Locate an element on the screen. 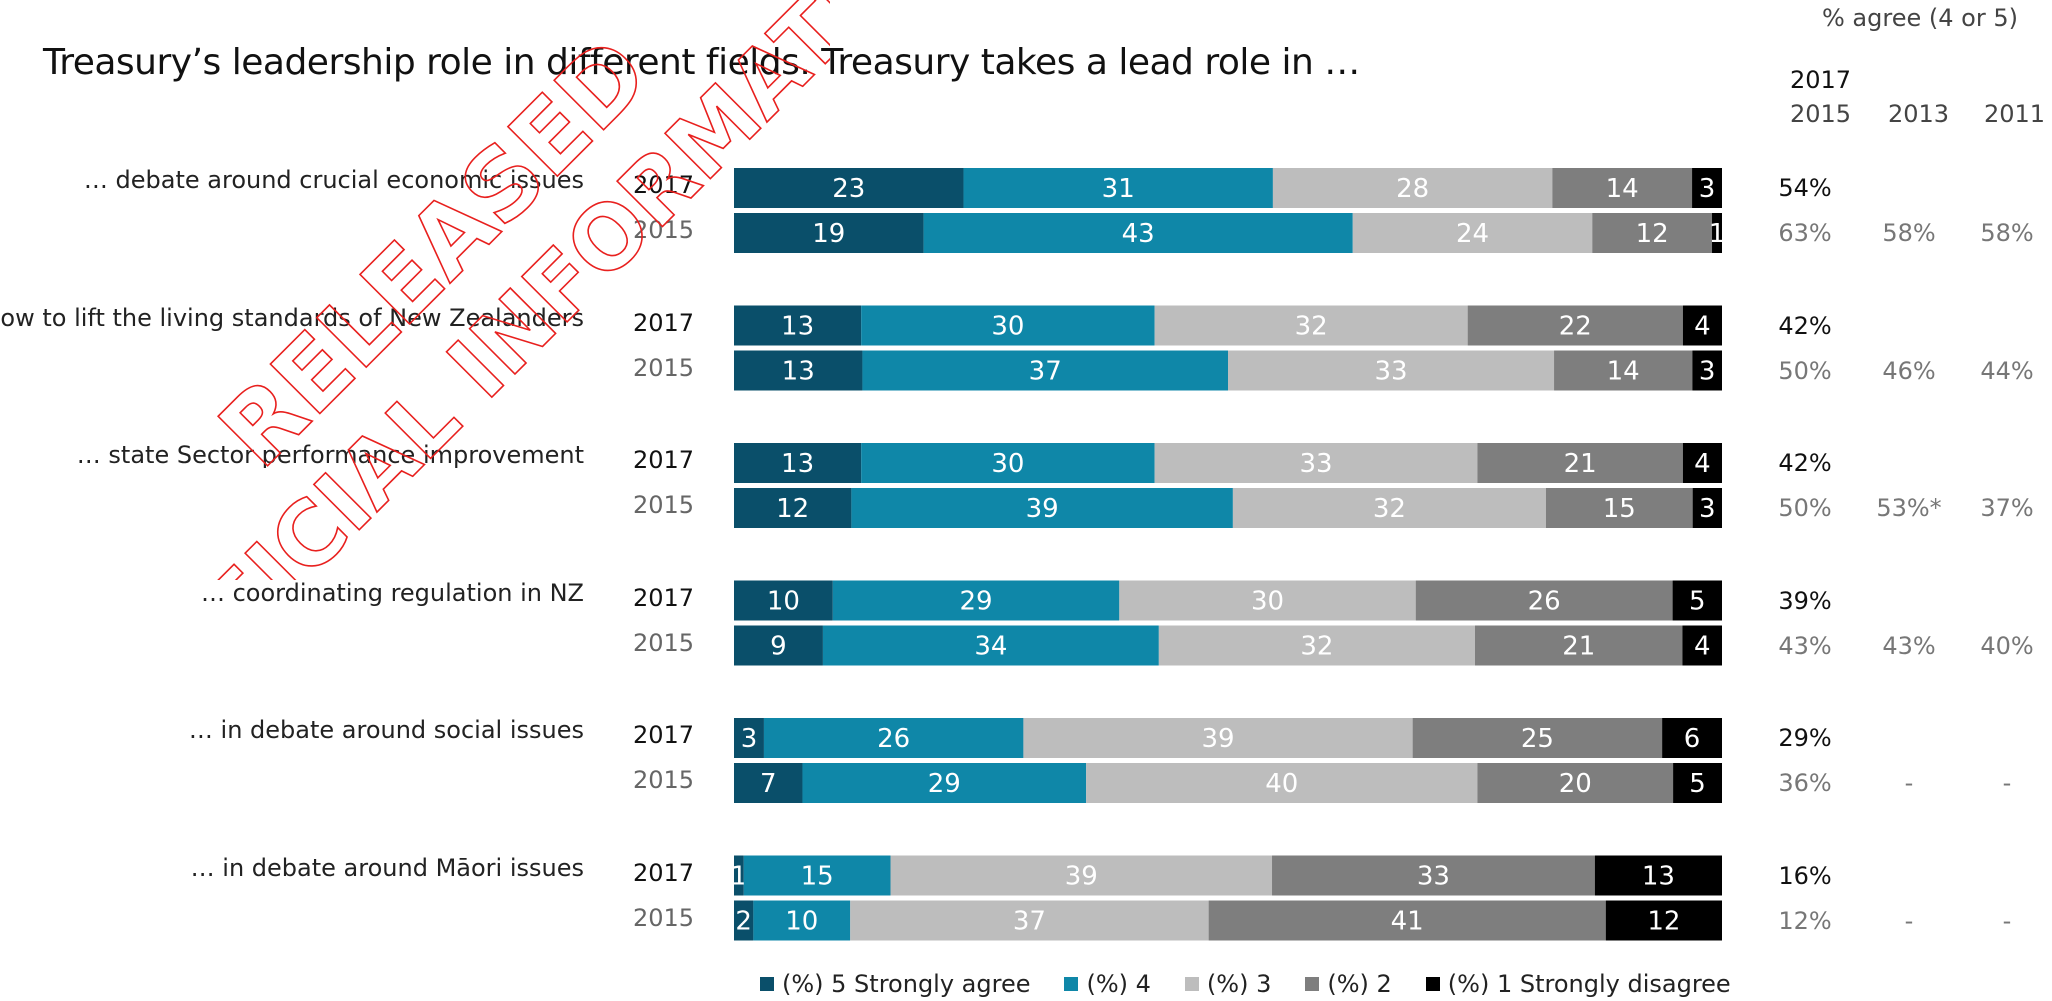 The image size is (2052, 1001). bar-value-label: 22 is located at coordinates (1575, 327).